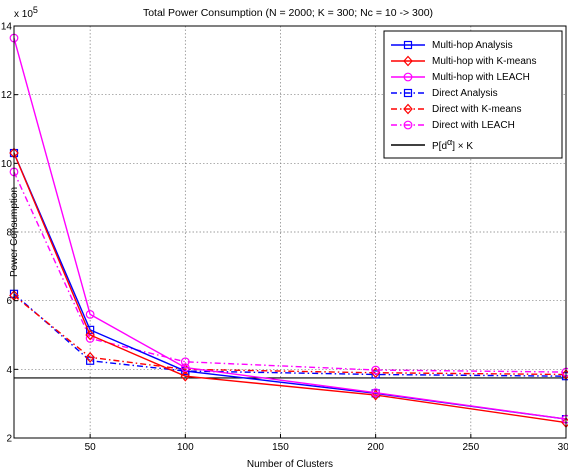  I want to click on x-tick-label: 250, so click(470, 447).